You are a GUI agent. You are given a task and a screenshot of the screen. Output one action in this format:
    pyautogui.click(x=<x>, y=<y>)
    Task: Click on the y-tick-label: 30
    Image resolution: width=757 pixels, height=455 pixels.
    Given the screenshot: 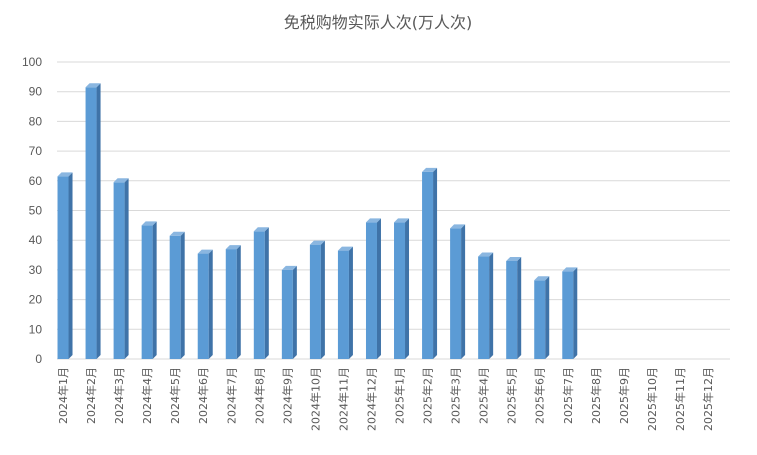 What is the action you would take?
    pyautogui.click(x=36, y=270)
    